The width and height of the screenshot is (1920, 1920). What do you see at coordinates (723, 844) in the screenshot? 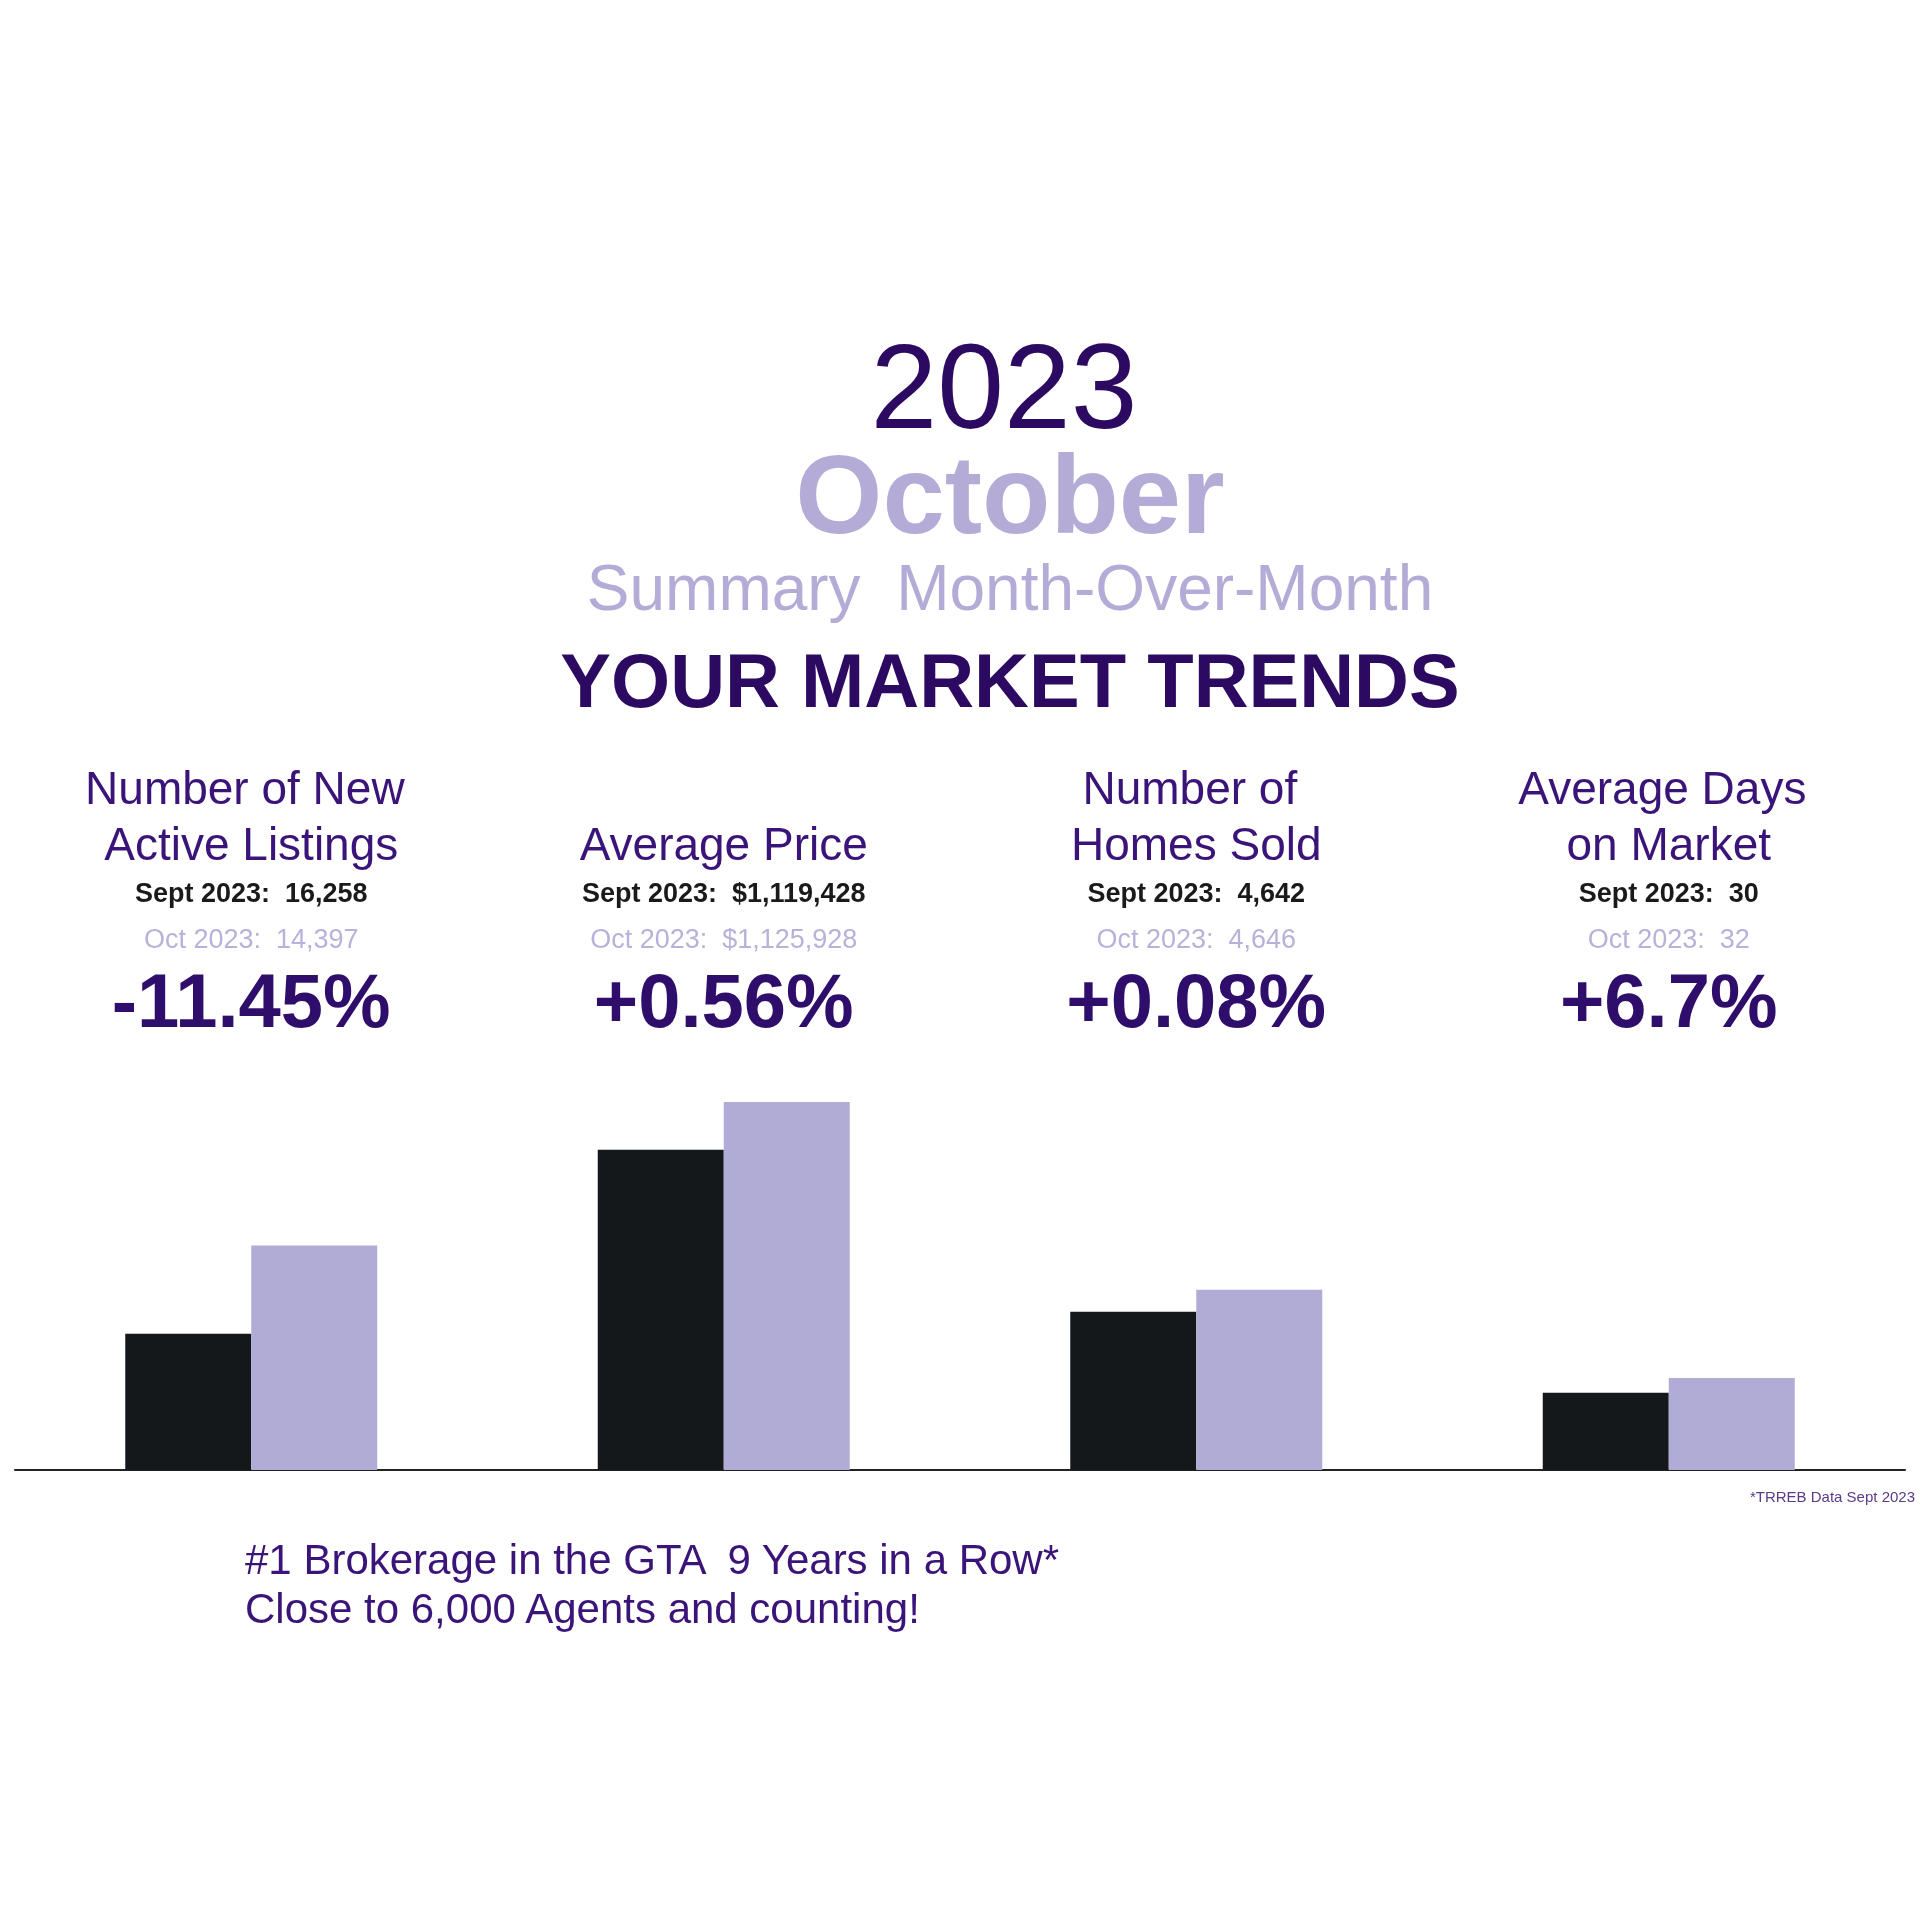
I see `x-tick-label: Average Price` at bounding box center [723, 844].